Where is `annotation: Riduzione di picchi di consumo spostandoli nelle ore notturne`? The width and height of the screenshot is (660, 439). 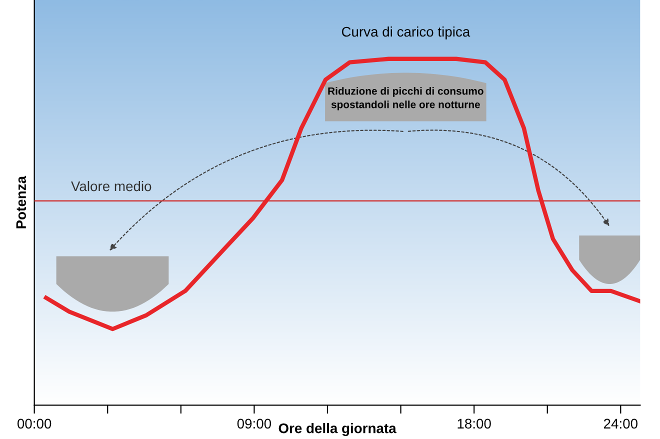
annotation: Riduzione di picchi di consumo spostandoli nelle ore notturne is located at coordinates (406, 98).